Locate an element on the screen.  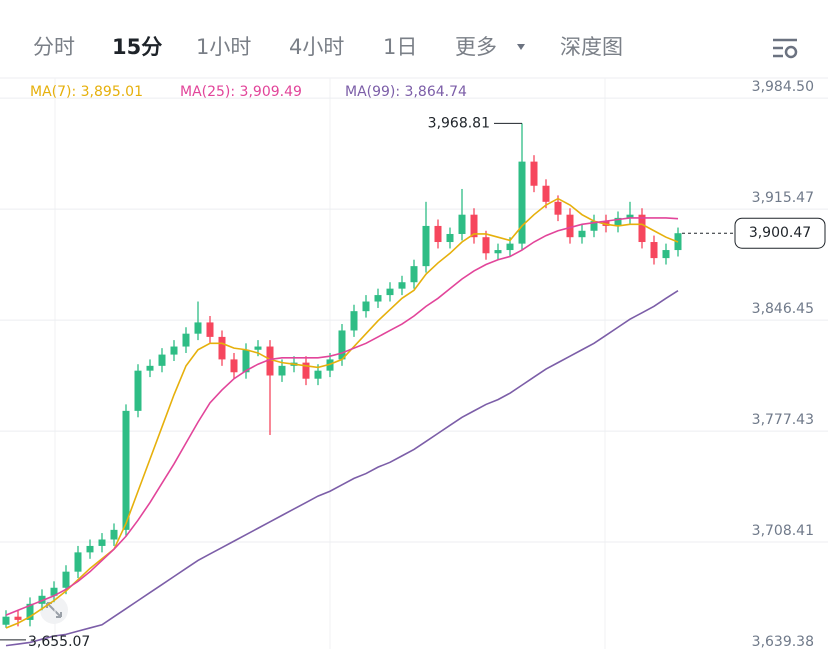
tab: 1小时 is located at coordinates (223, 47).